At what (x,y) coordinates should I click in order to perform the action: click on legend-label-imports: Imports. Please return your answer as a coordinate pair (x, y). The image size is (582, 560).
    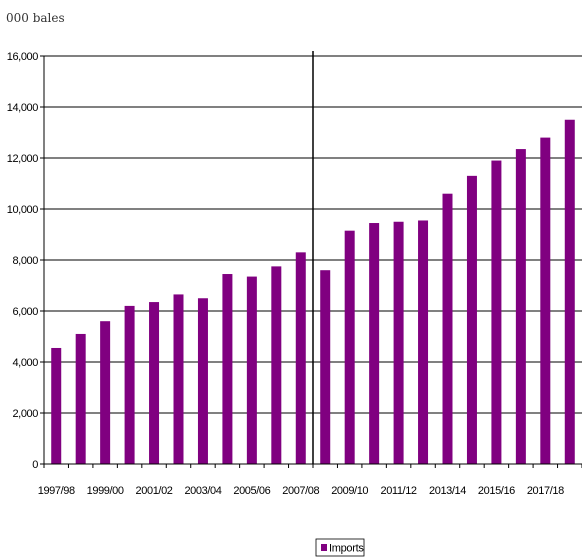
    Looking at the image, I should click on (346, 549).